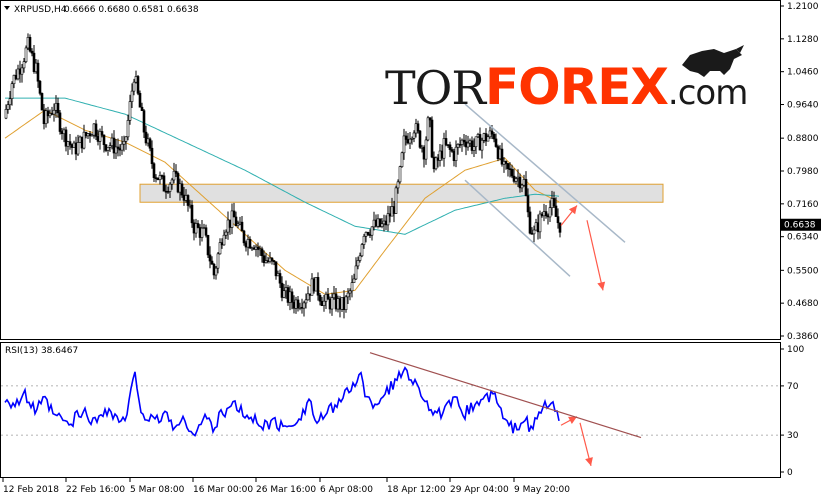 This screenshot has width=822, height=500. Describe the element at coordinates (572, 210) in the screenshot. I see `price-arrow-1-head` at that location.